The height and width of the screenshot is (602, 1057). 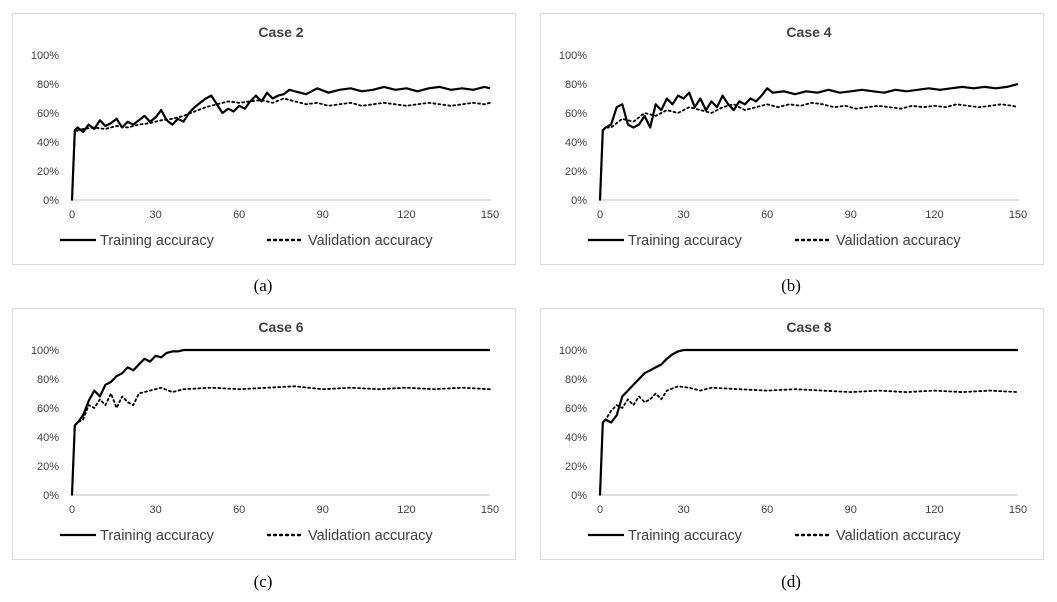 What do you see at coordinates (263, 285) in the screenshot?
I see `caption-a: (a)` at bounding box center [263, 285].